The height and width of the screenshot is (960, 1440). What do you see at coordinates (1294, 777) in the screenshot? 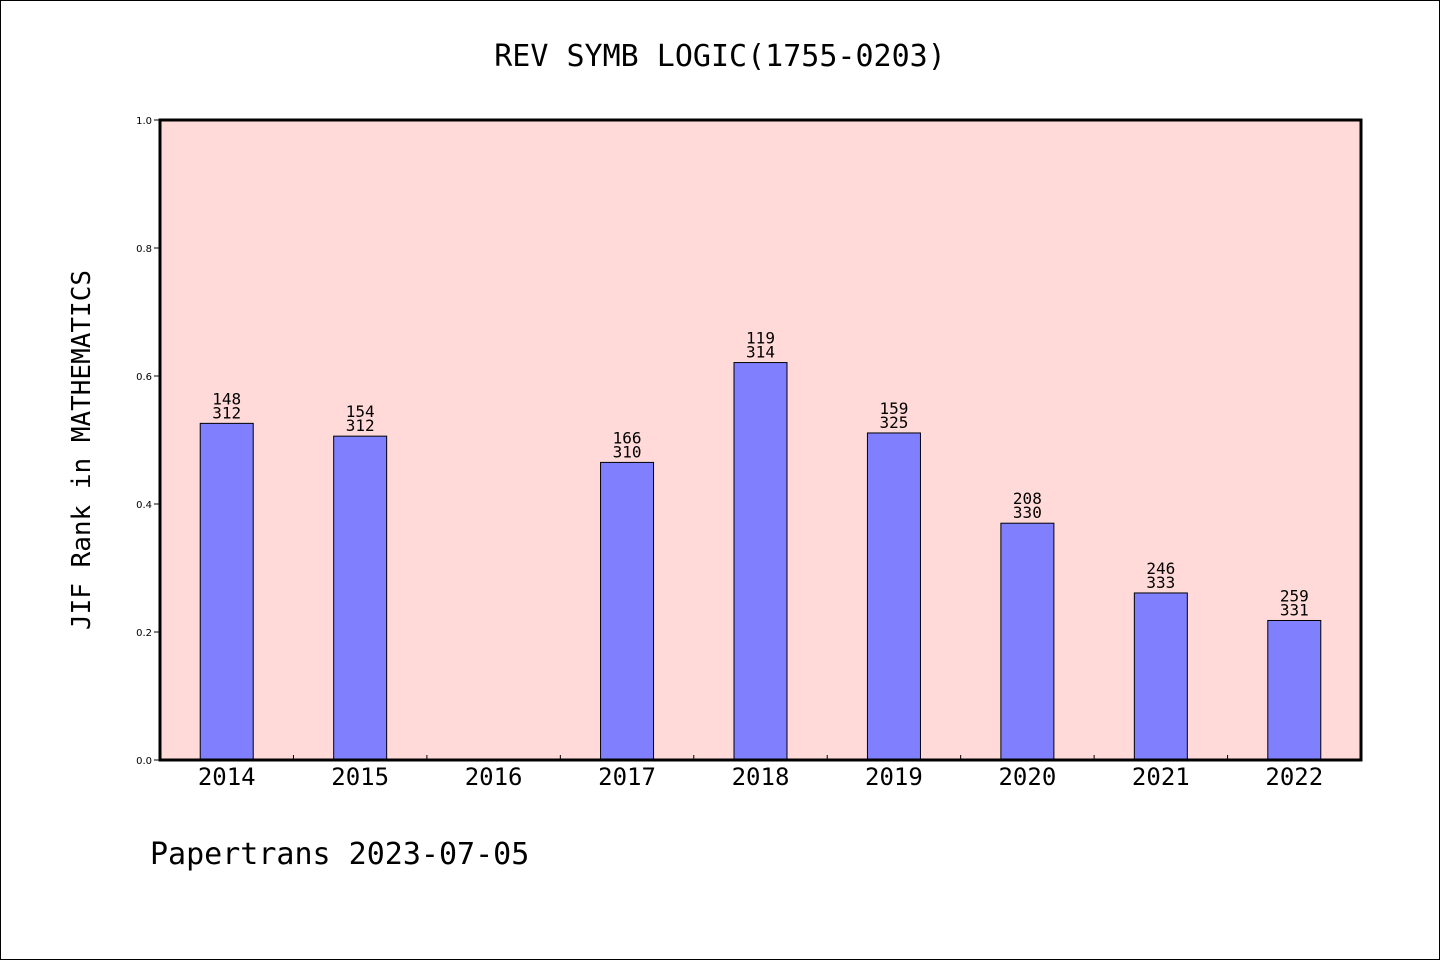
I see `x-tick-label: 2022` at bounding box center [1294, 777].